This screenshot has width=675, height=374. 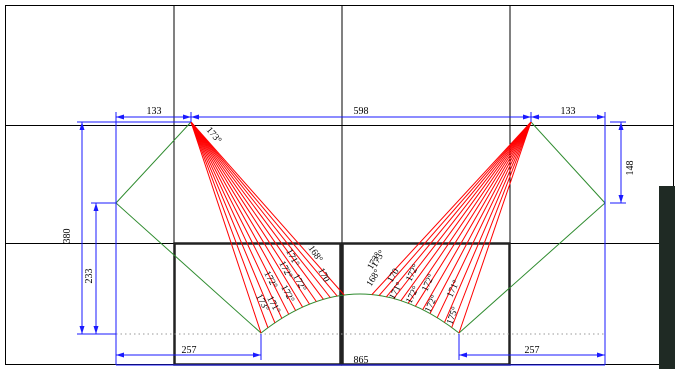 What do you see at coordinates (96, 330) in the screenshot?
I see `arrow-left-inner-bottom` at bounding box center [96, 330].